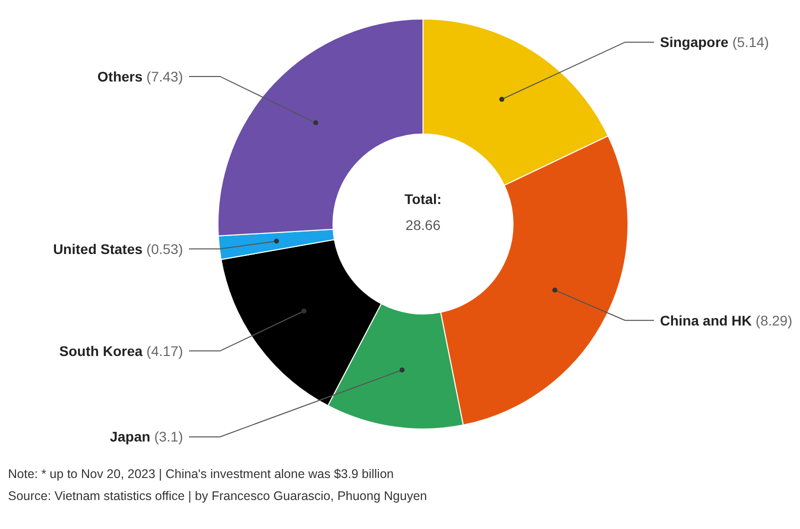 The width and height of the screenshot is (800, 529). What do you see at coordinates (120, 76) in the screenshot?
I see `slice-label: Others` at bounding box center [120, 76].